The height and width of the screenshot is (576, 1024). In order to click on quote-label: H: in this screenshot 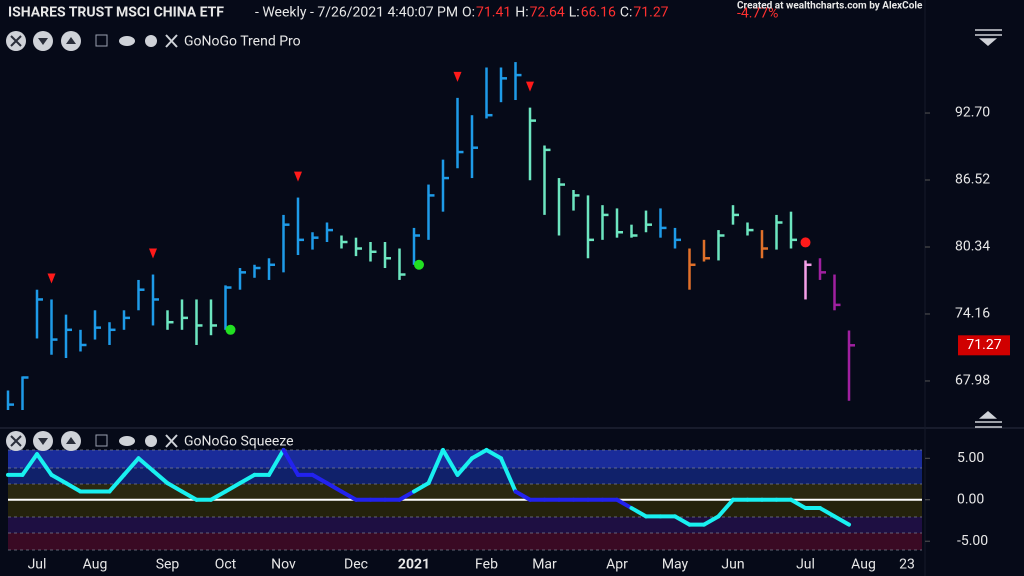, I will do `click(521, 13)`.